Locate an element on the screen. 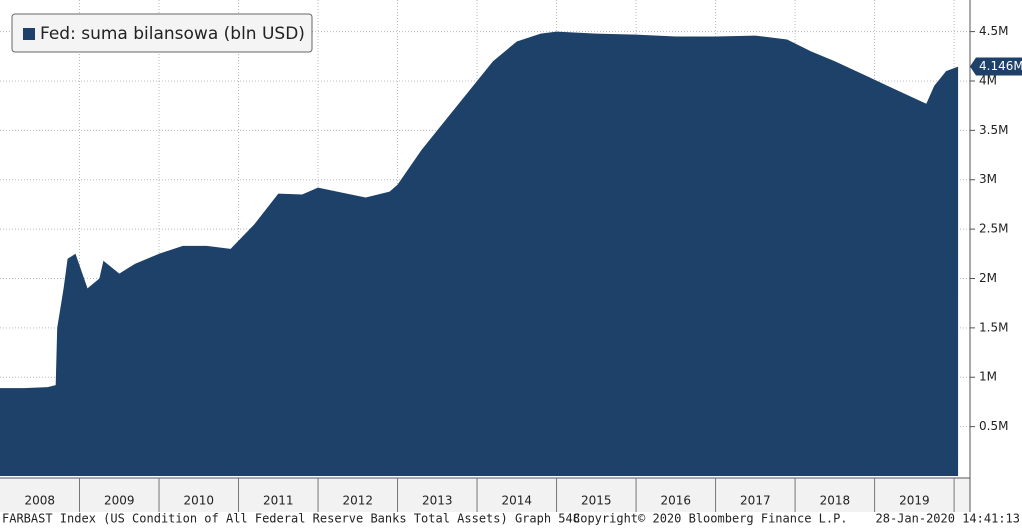  x-period-label: 2014 is located at coordinates (517, 501).